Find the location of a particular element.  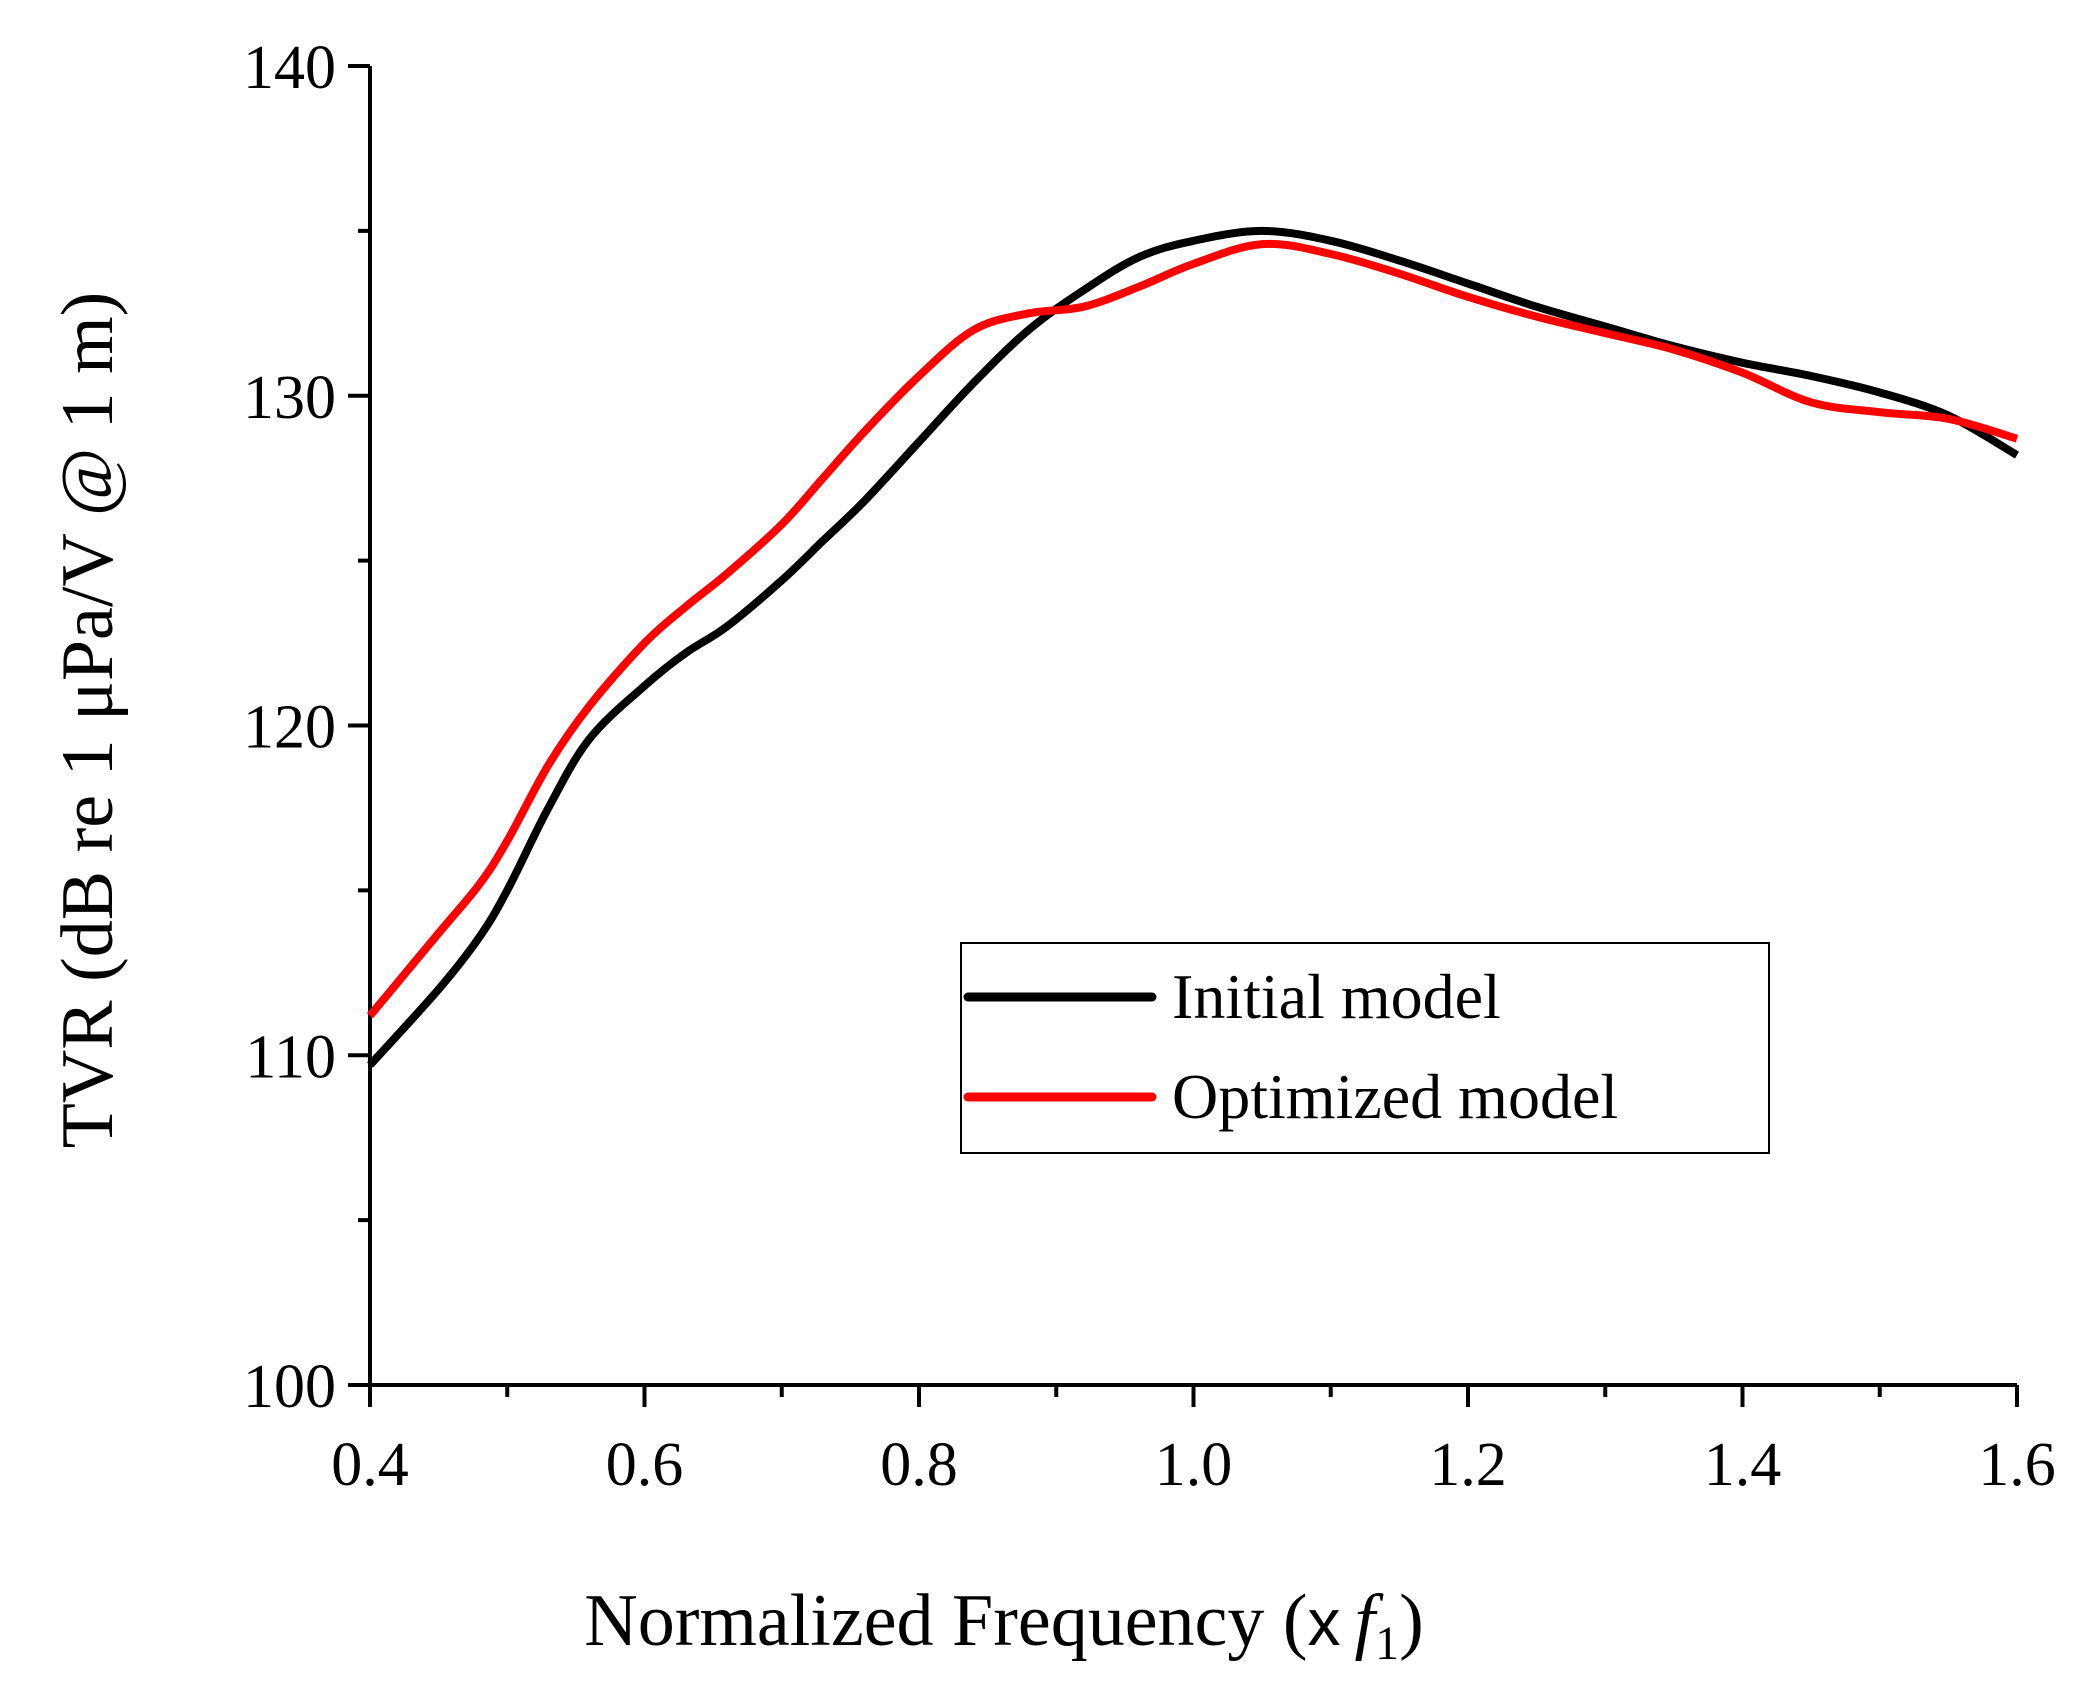

x-axis-title: Normalized Frequency (x f1) is located at coordinates (1004, 1625).